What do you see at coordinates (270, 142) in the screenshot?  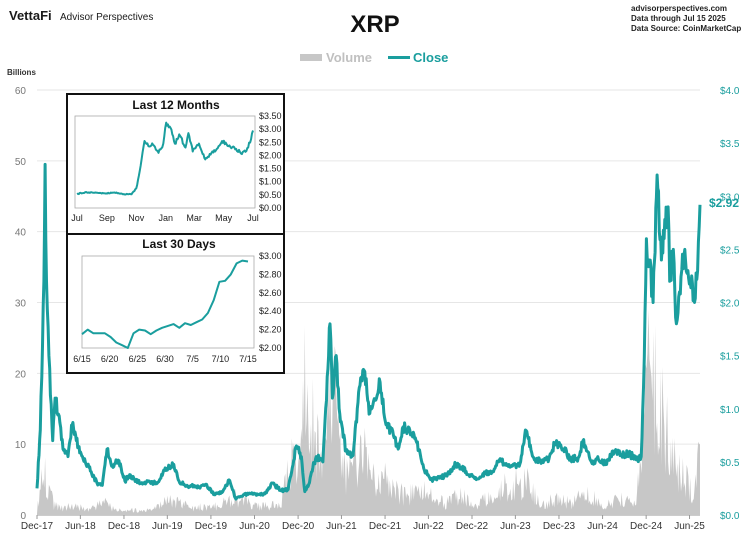 I see `inset-12m-y-tick: $2.50` at bounding box center [270, 142].